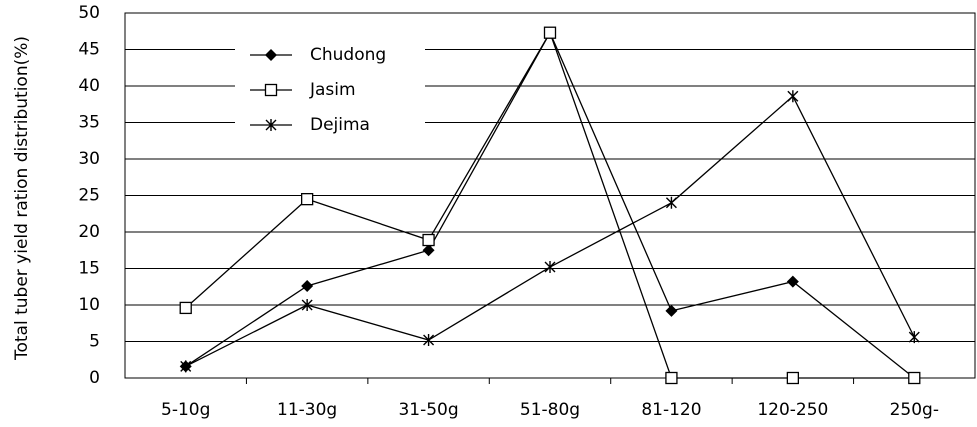 Image resolution: width=977 pixels, height=427 pixels. What do you see at coordinates (94, 342) in the screenshot?
I see `y-tick-label: 5` at bounding box center [94, 342].